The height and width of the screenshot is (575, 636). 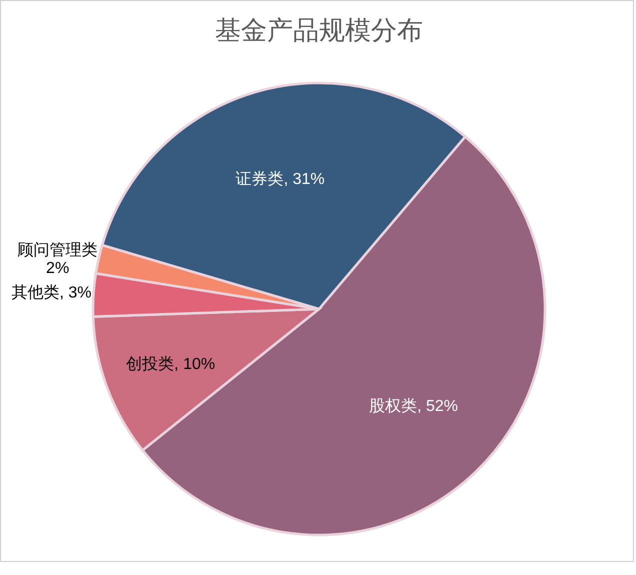 What do you see at coordinates (58, 268) in the screenshot?
I see `data-label: 2%` at bounding box center [58, 268].